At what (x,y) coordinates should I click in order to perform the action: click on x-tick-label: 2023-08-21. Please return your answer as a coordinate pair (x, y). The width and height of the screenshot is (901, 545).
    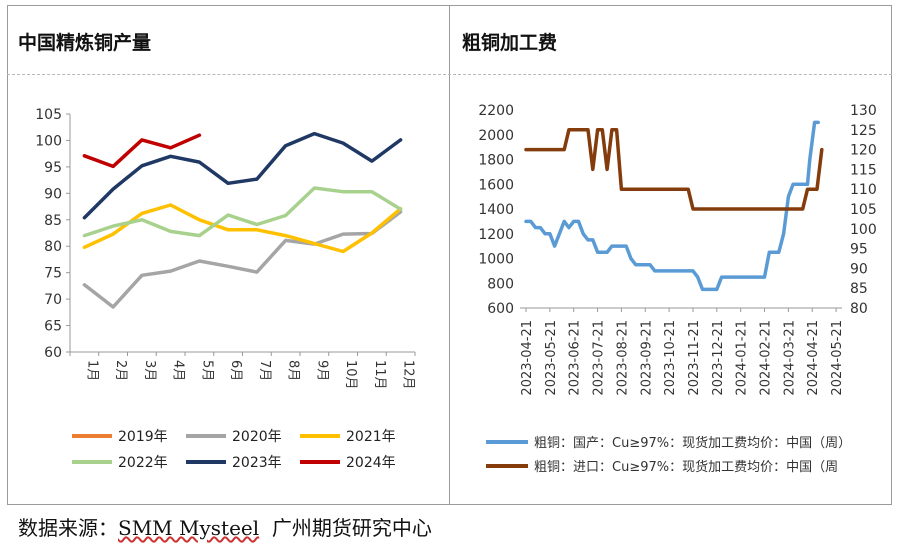
    Looking at the image, I should click on (622, 358).